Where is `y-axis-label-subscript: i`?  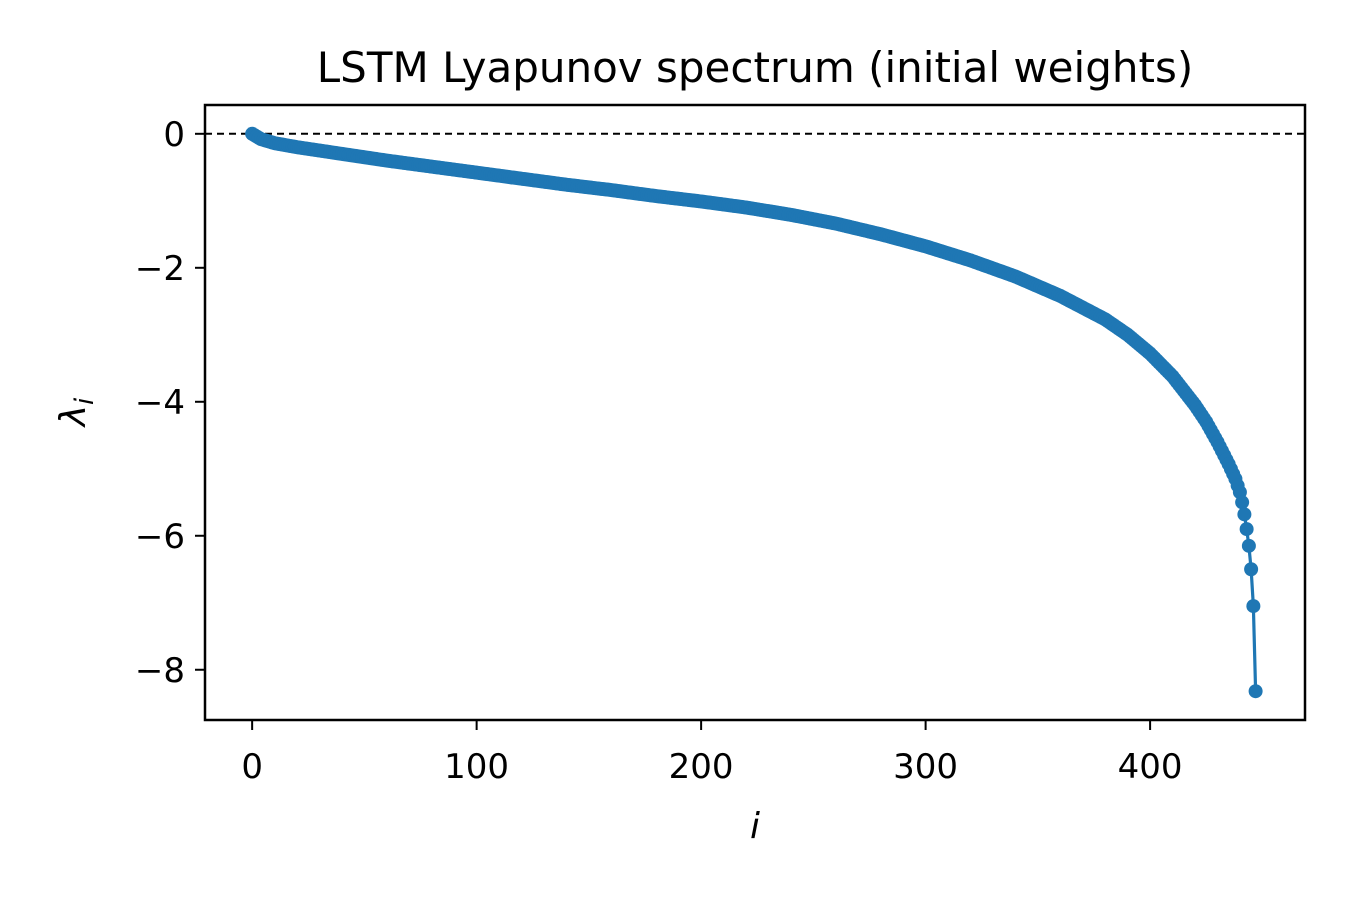 y-axis-label-subscript: i is located at coordinates (85, 401).